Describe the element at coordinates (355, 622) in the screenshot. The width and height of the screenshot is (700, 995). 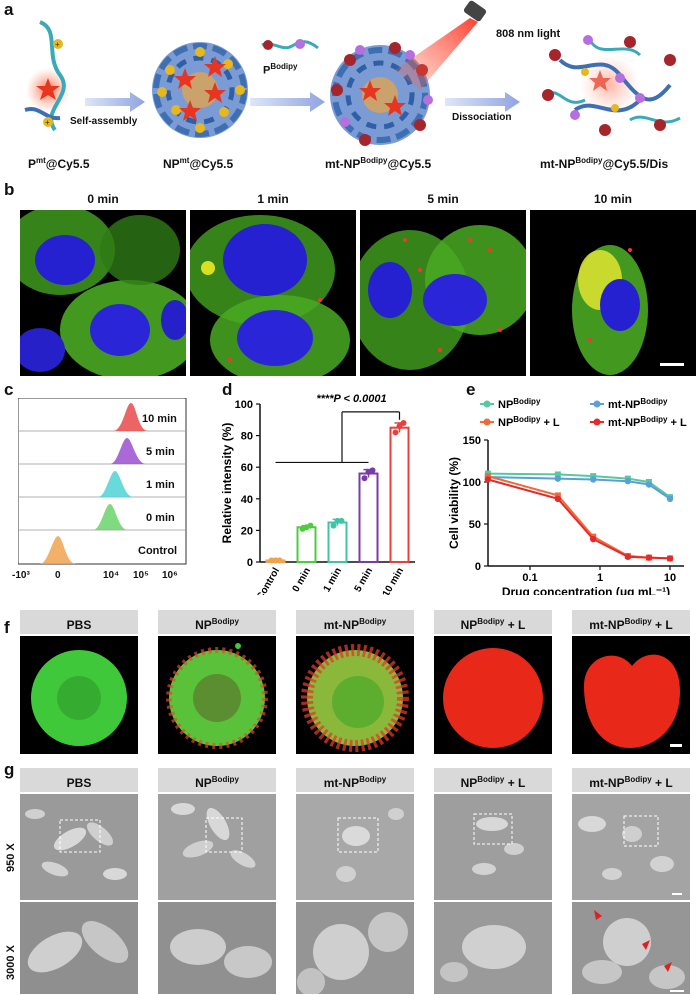
I see `panel-f-header-2: mt-NPBodipy` at that location.